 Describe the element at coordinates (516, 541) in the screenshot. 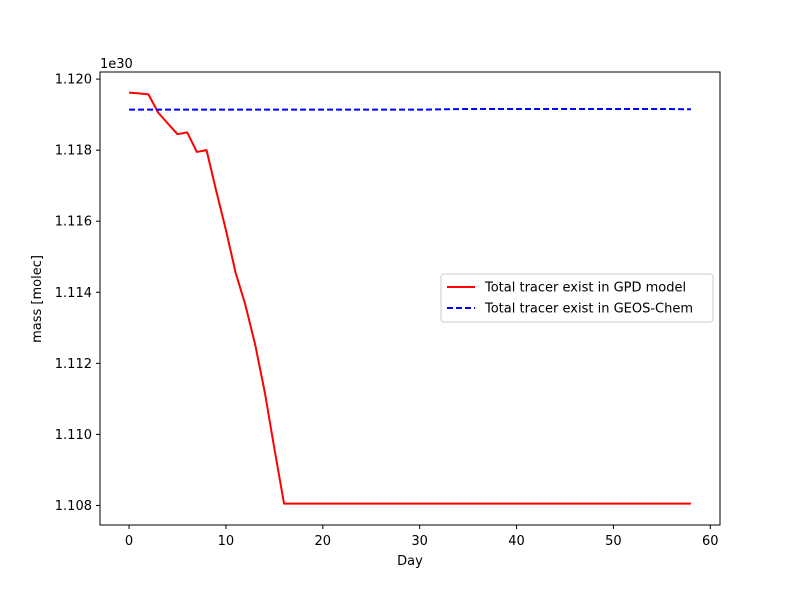

I see `x-tick-label: 40` at that location.